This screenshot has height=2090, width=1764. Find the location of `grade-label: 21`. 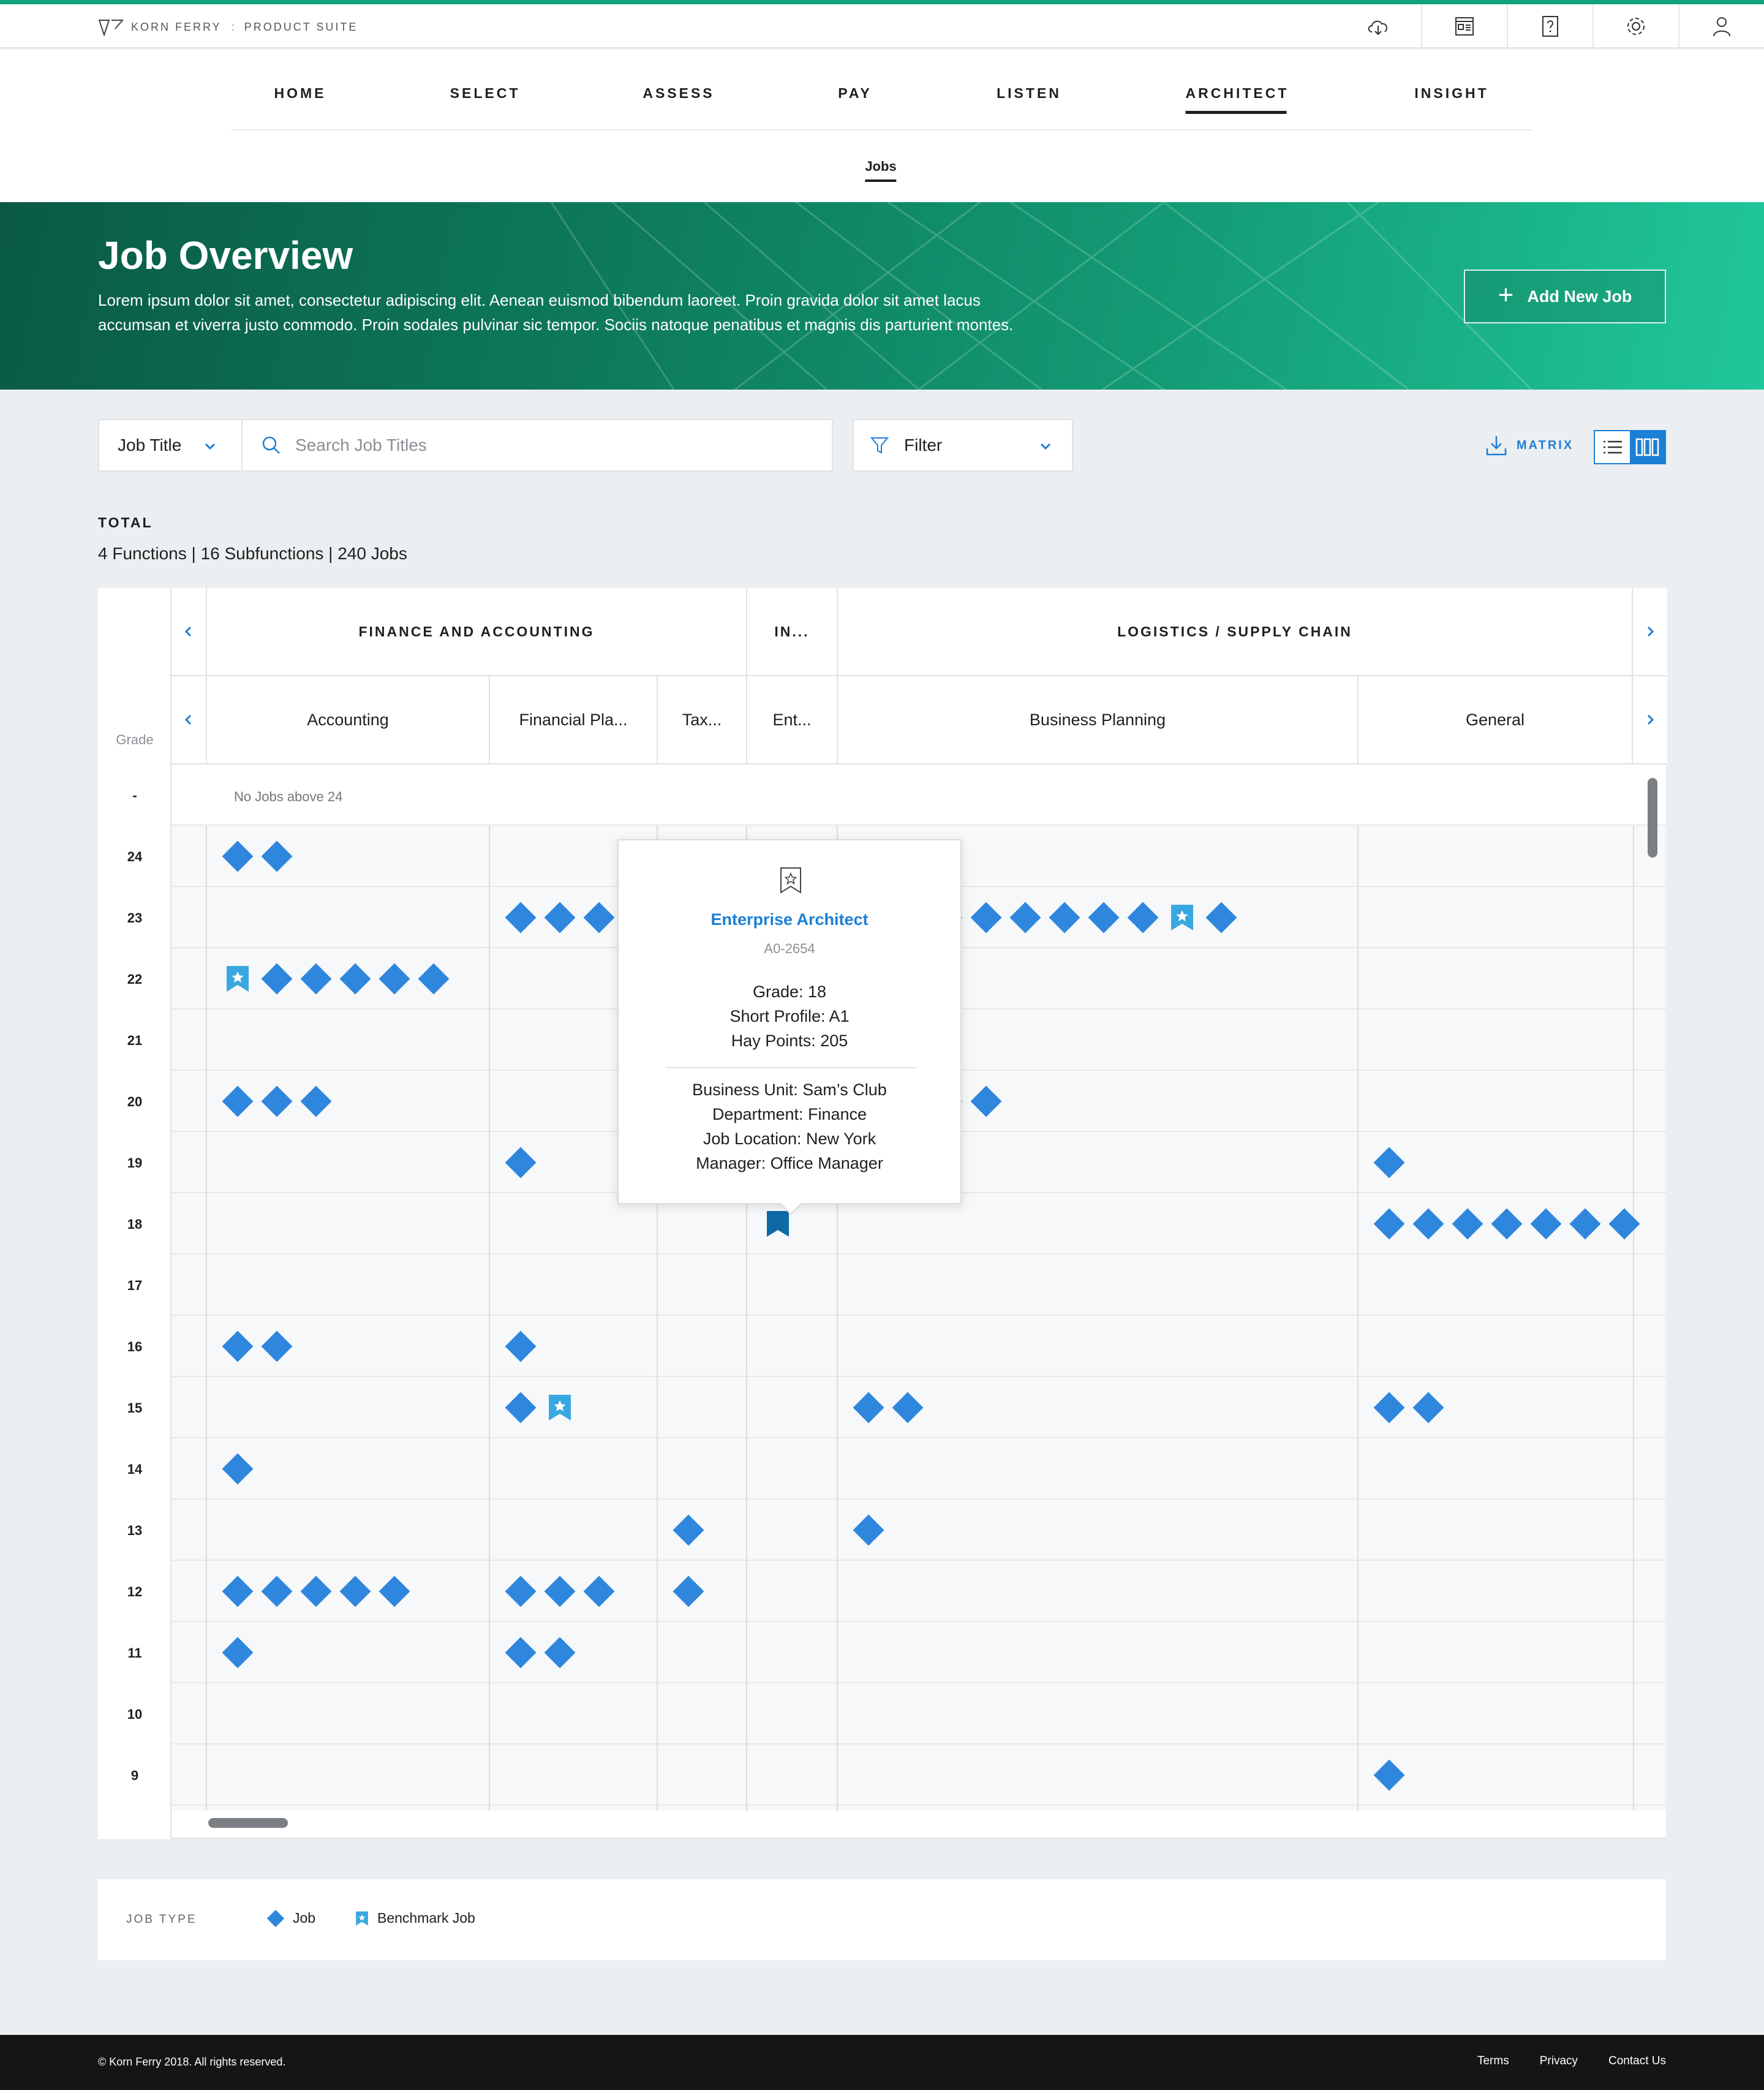

grade-label: 21 is located at coordinates (135, 1040).